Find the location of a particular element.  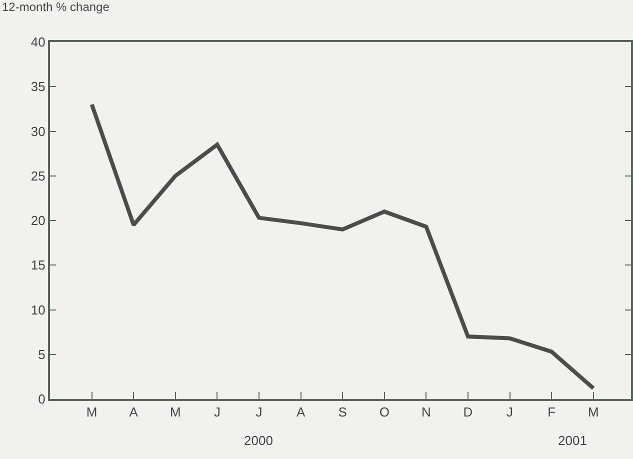

y-tick-label: 15 is located at coordinates (38, 265).